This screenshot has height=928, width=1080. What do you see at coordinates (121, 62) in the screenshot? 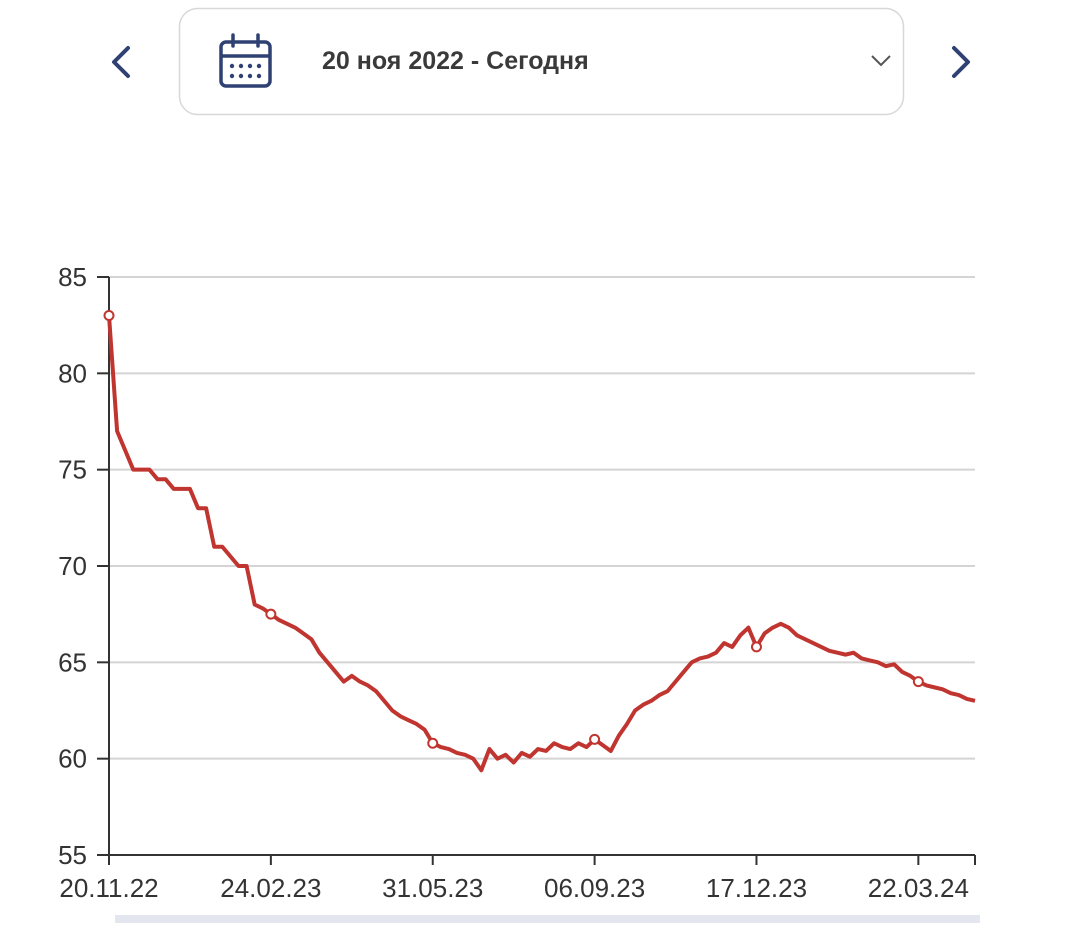
I see `prev-button` at bounding box center [121, 62].